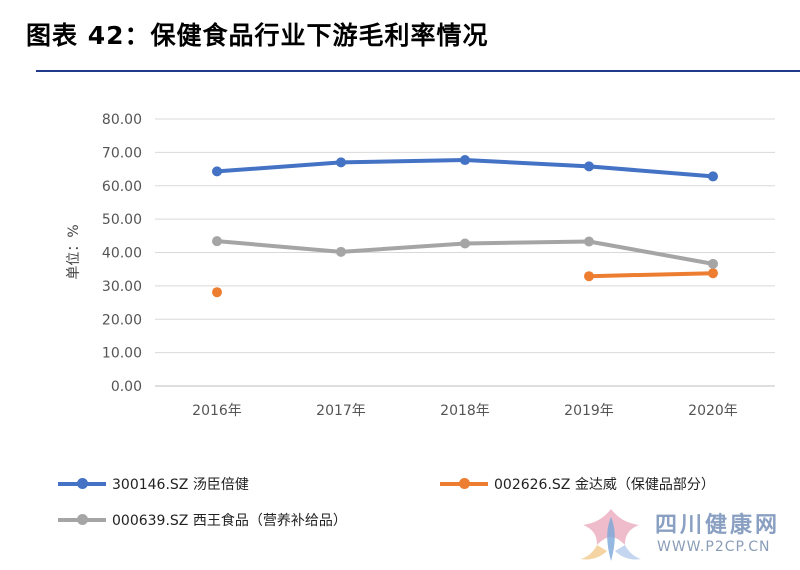  Describe the element at coordinates (122, 187) in the screenshot. I see `y-tick-label: 60.00` at that location.